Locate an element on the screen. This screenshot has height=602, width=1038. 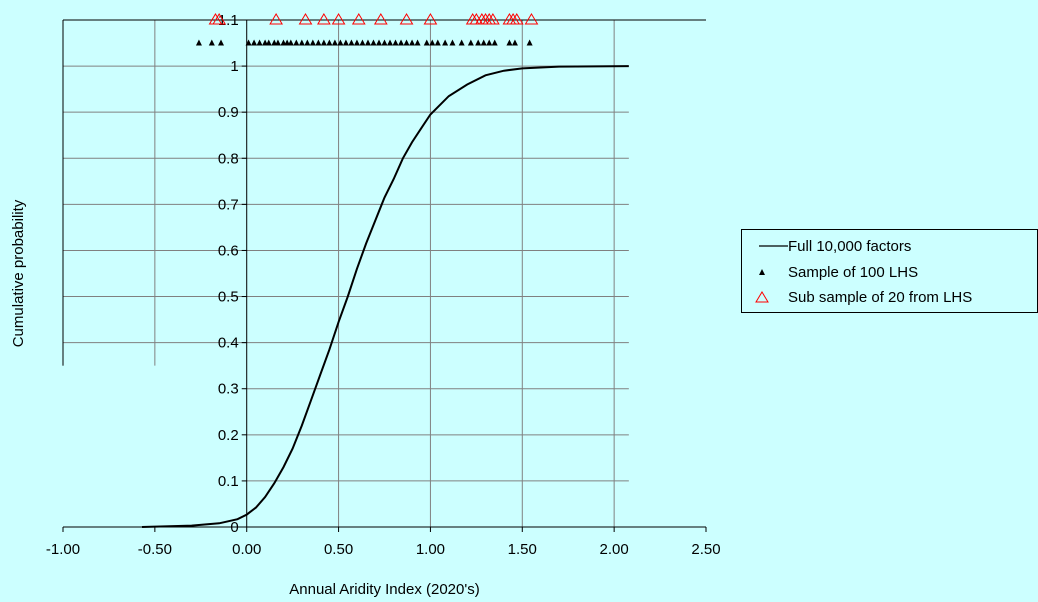
legend-item-full: Full 10,000 factors is located at coordinates (826, 246).